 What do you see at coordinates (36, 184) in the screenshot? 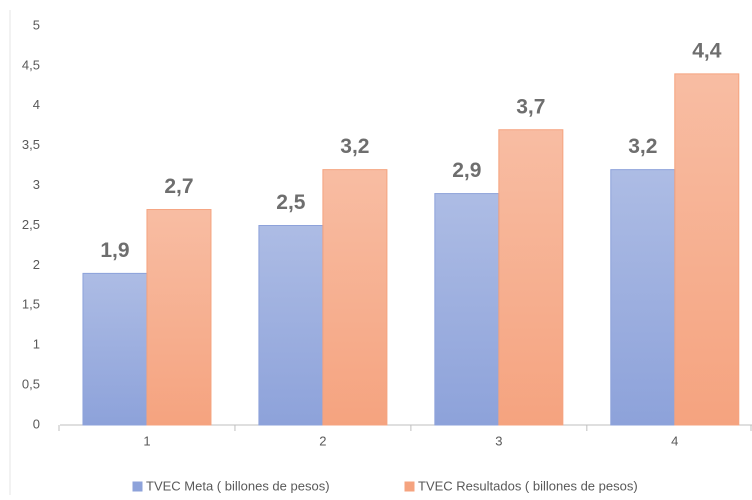
I see `y-tick-label: 3` at bounding box center [36, 184].